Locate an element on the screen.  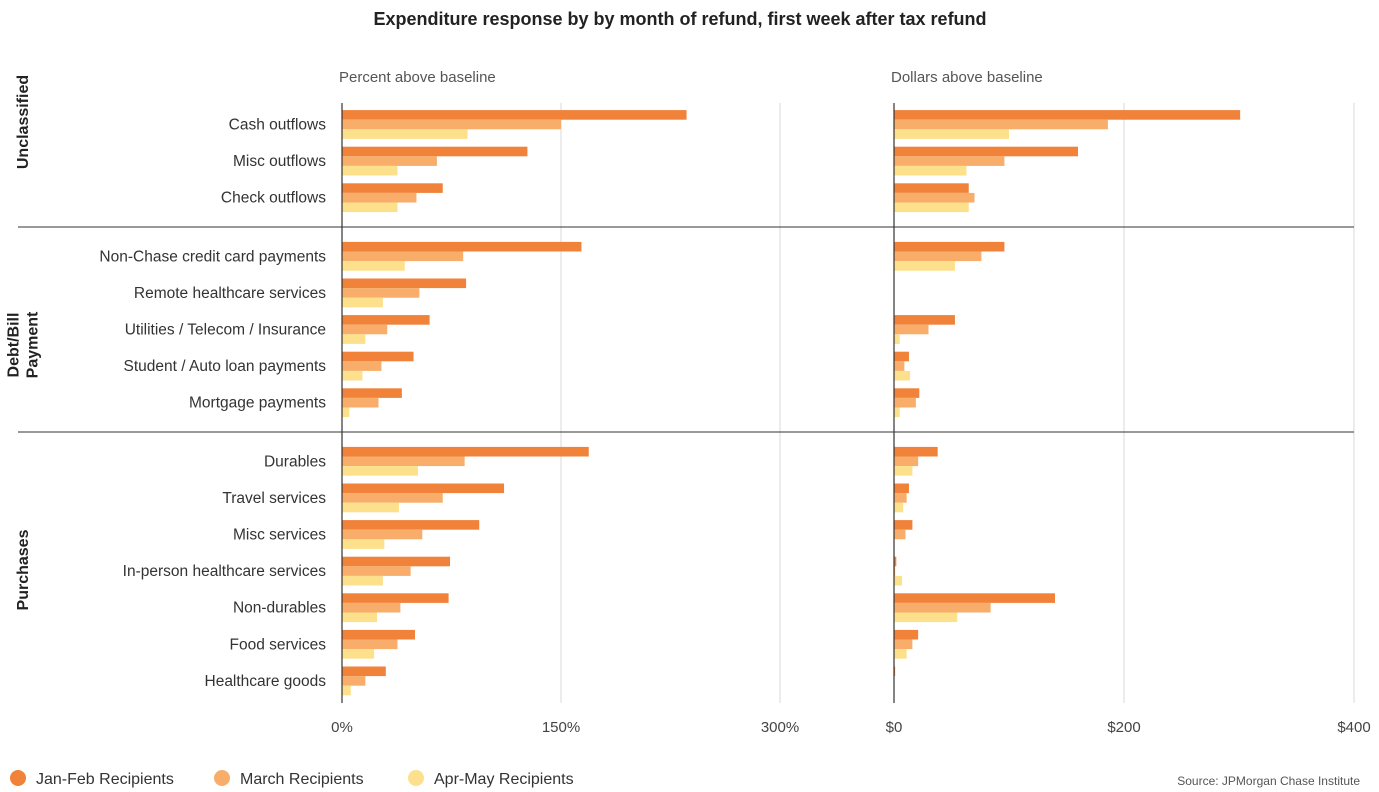
category-label: Non-Chase credit card payments is located at coordinates (212, 256).